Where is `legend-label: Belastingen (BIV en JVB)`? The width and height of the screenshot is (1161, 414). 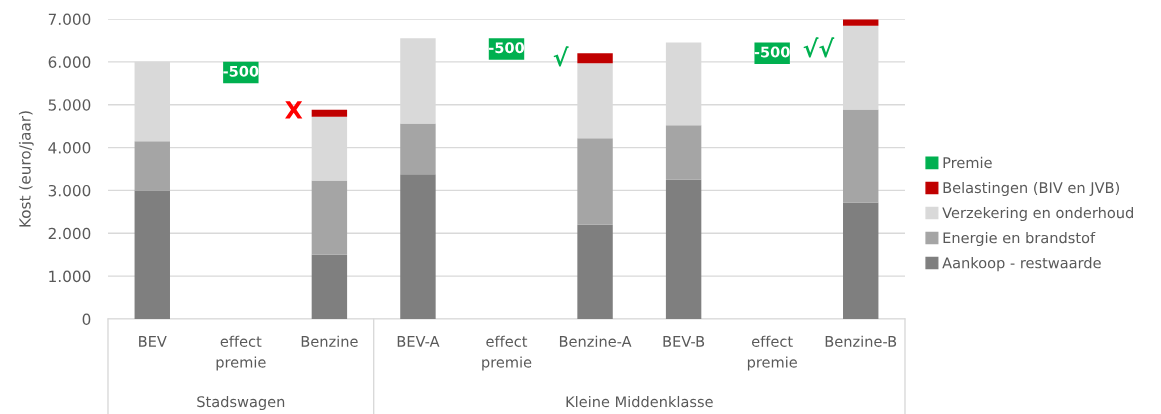
legend-label: Belastingen (BIV en JVB) is located at coordinates (1031, 189).